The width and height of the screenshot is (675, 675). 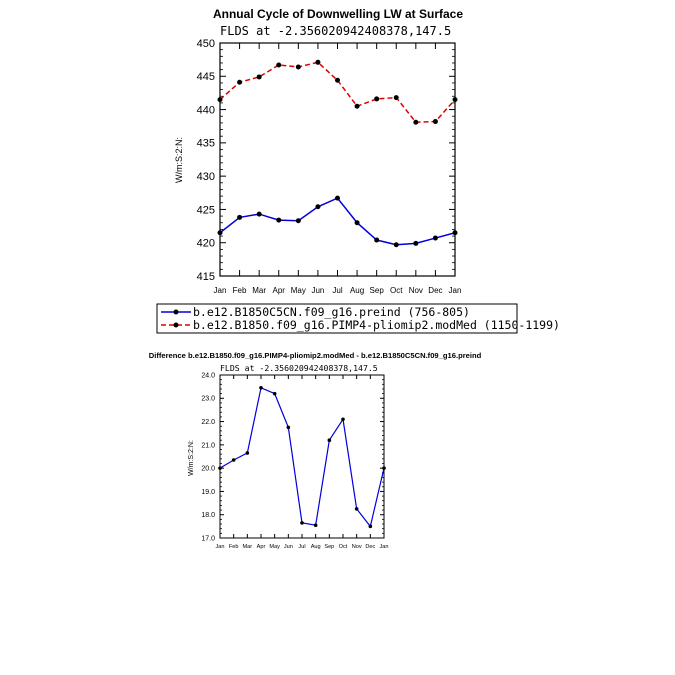 What do you see at coordinates (206, 44) in the screenshot?
I see `y-tick-label: 450` at bounding box center [206, 44].